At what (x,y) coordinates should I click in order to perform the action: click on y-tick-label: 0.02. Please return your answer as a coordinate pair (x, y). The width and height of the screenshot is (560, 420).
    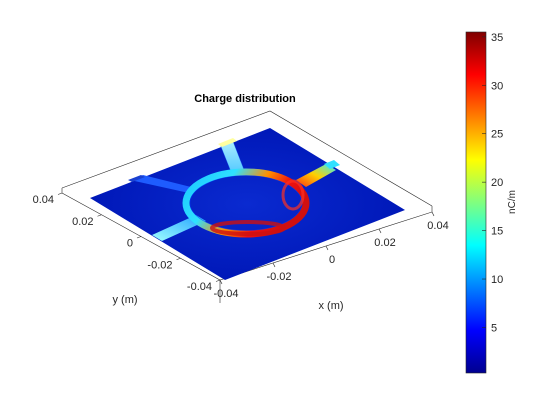
    Looking at the image, I should click on (82, 222).